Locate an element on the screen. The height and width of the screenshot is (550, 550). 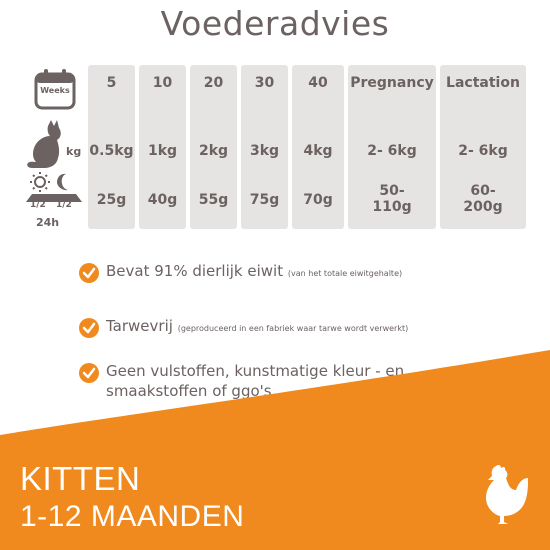
food-cell: 40g is located at coordinates (162, 200).